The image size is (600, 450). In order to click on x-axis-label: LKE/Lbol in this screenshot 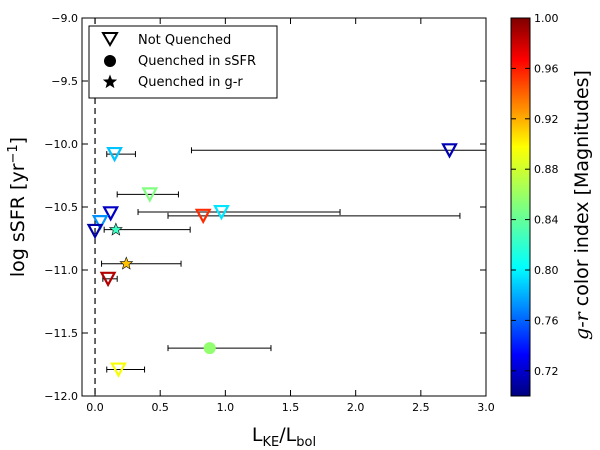, I will do `click(284, 437)`.